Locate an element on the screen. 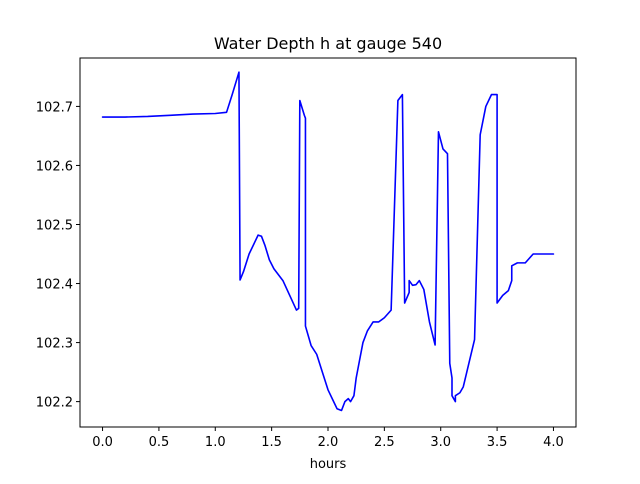 This screenshot has width=640, height=484. x-axis-label: hours is located at coordinates (328, 464).